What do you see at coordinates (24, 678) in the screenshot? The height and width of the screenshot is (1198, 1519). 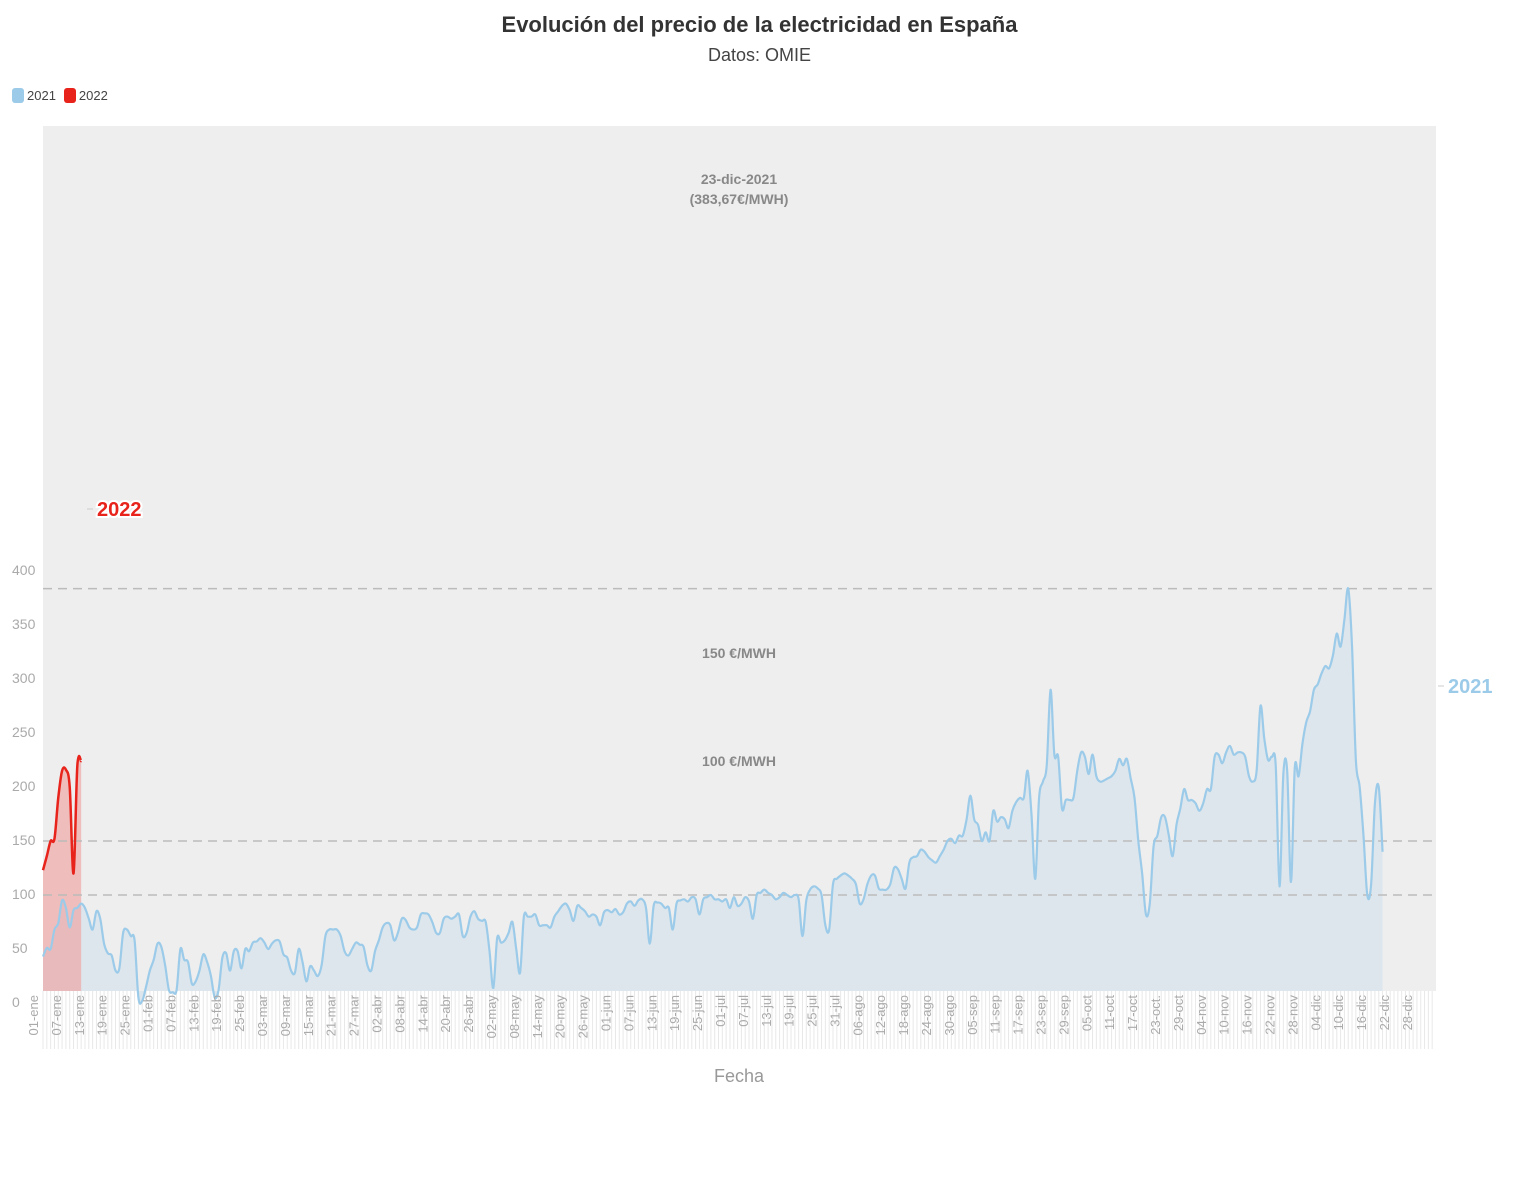 I see `y-tick-label: 300` at bounding box center [24, 678].